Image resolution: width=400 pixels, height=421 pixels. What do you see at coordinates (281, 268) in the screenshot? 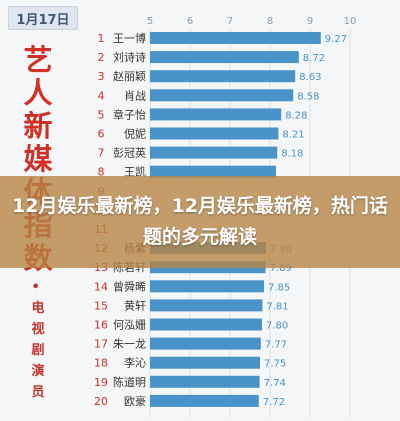
I see `score-label: 7.89` at bounding box center [281, 268].